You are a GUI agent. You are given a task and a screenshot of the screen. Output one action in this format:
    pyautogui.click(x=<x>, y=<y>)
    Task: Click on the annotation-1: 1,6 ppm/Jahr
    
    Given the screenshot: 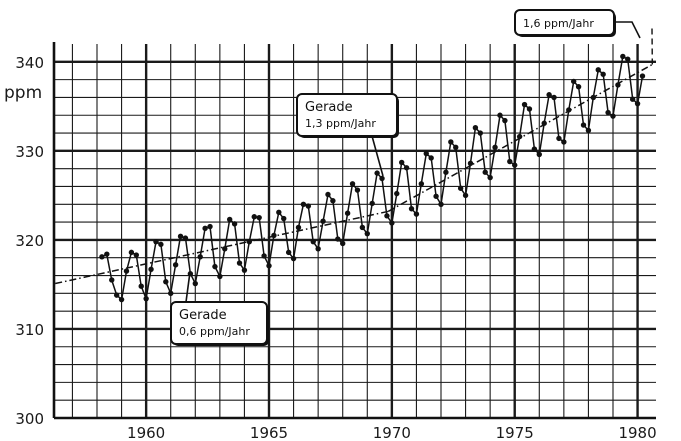 What is the action you would take?
    pyautogui.click(x=577, y=24)
    